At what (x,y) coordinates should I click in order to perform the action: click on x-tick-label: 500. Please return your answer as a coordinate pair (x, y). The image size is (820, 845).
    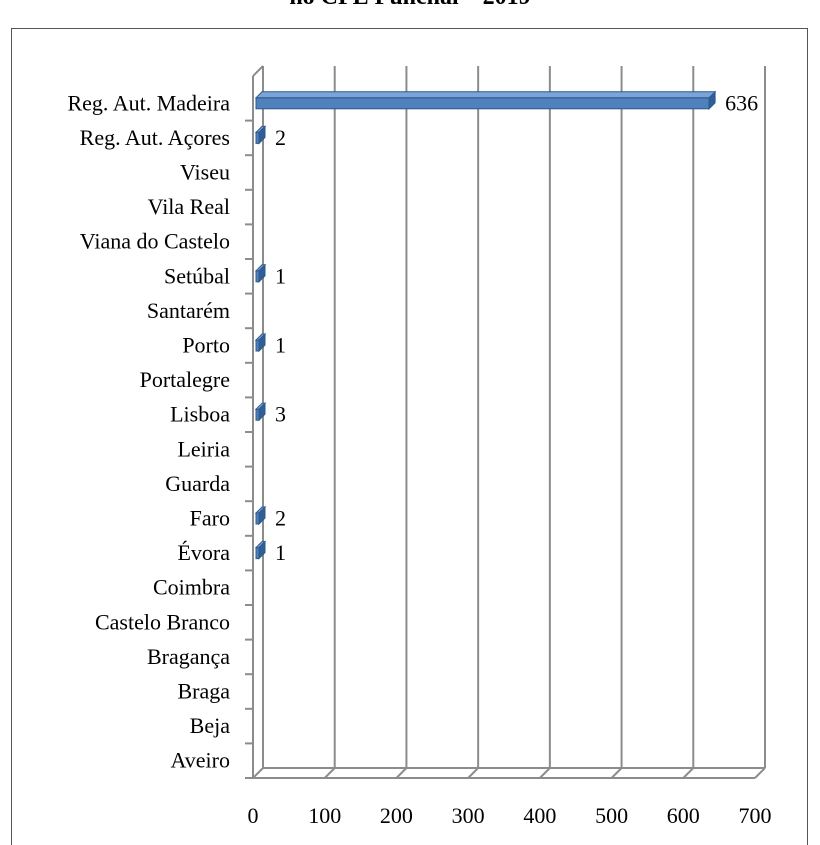
    Looking at the image, I should click on (611, 815).